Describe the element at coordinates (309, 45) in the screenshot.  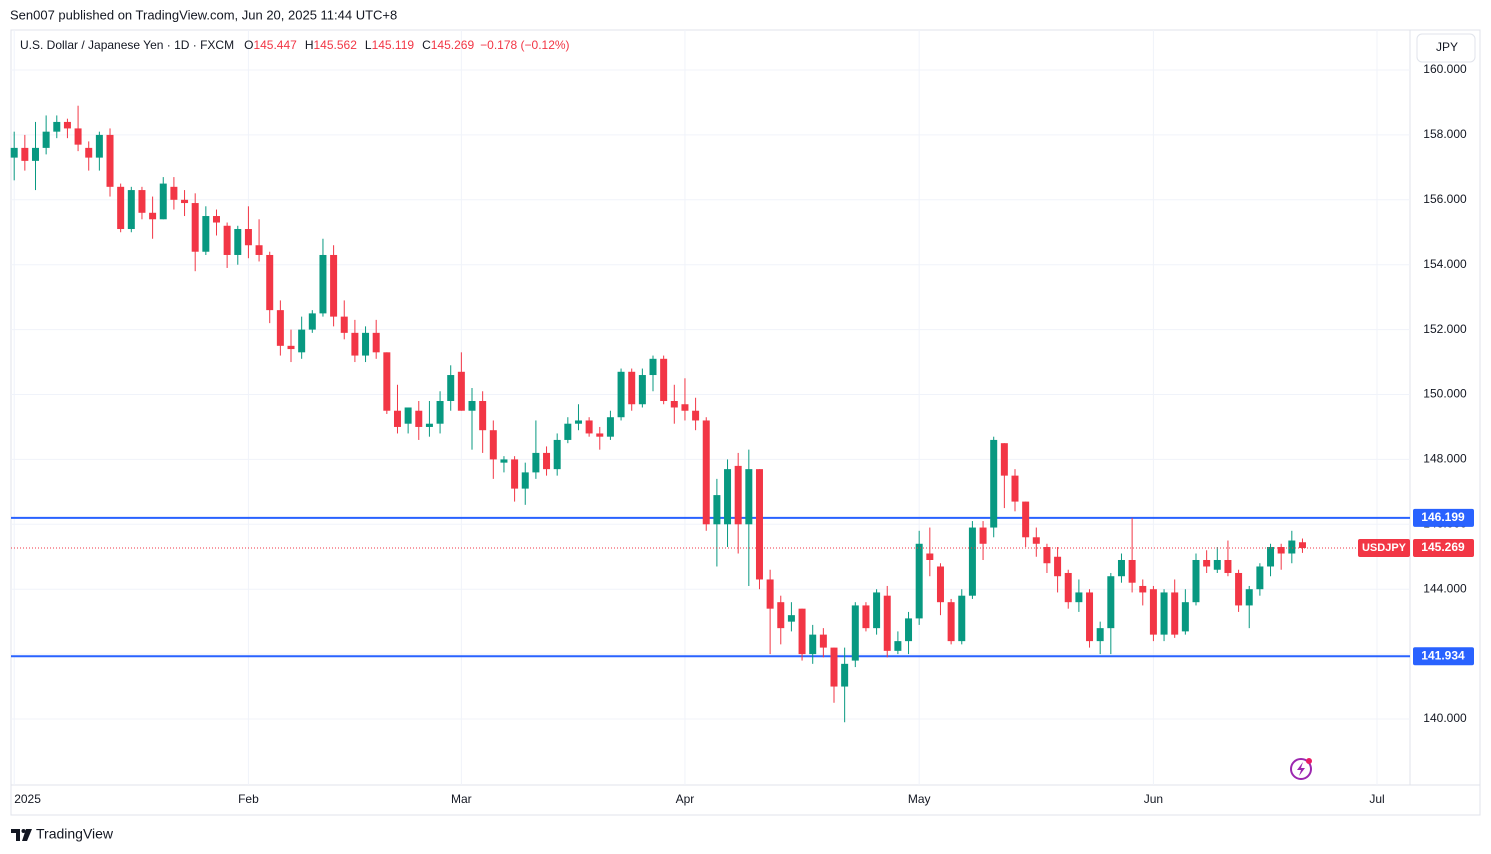
I see `ohlc-prefix: H` at that location.